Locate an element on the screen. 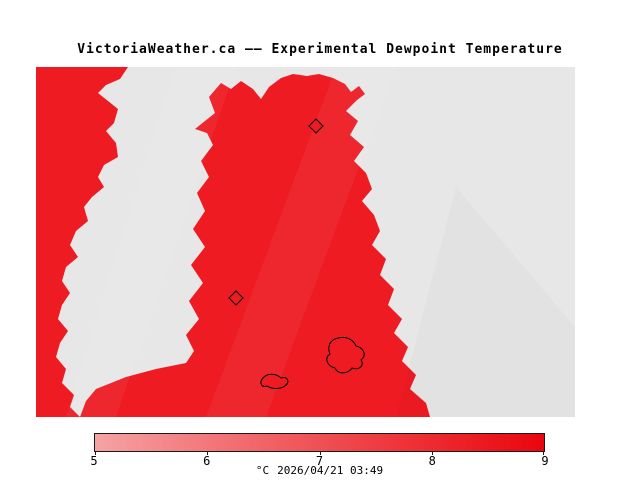 This screenshot has width=640, height=480. tick-label: 7 is located at coordinates (319, 461).